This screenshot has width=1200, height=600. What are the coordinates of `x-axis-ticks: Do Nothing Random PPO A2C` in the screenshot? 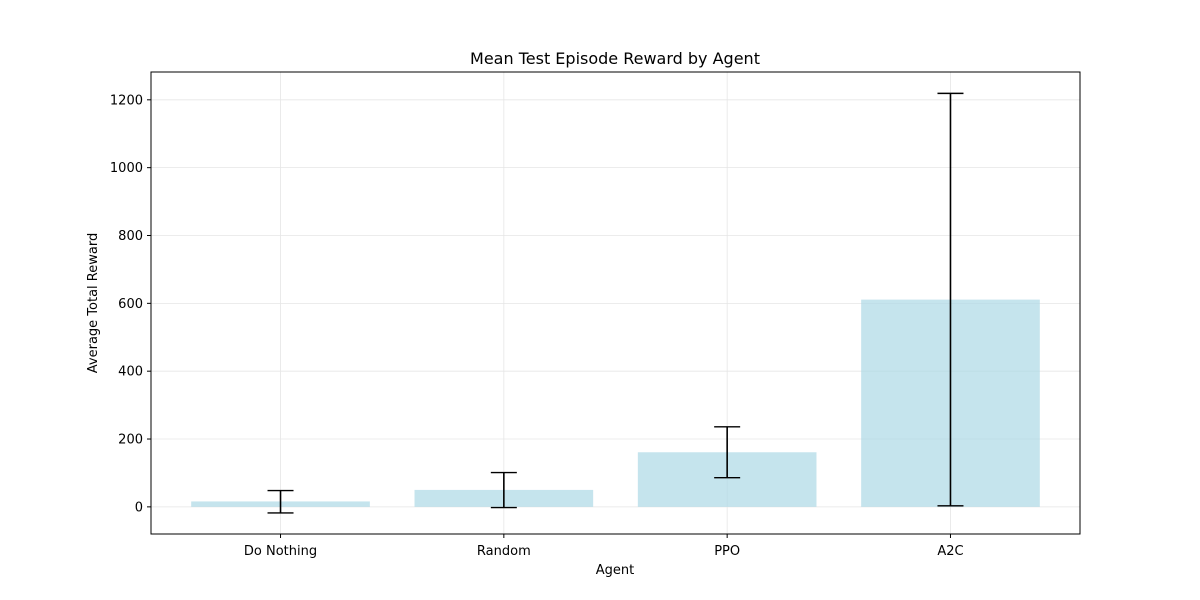 It's located at (604, 546).